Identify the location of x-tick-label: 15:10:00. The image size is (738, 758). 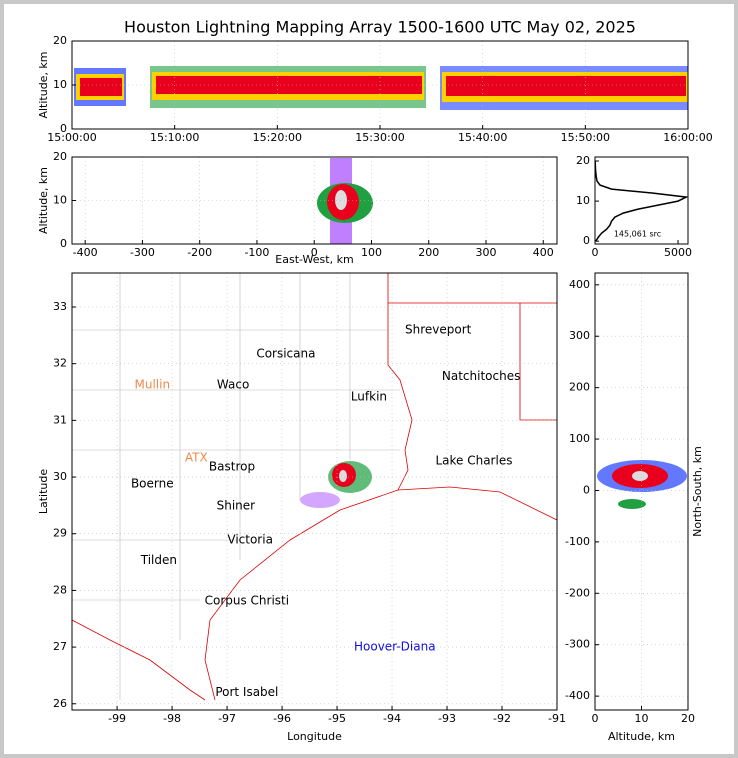
(174, 137).